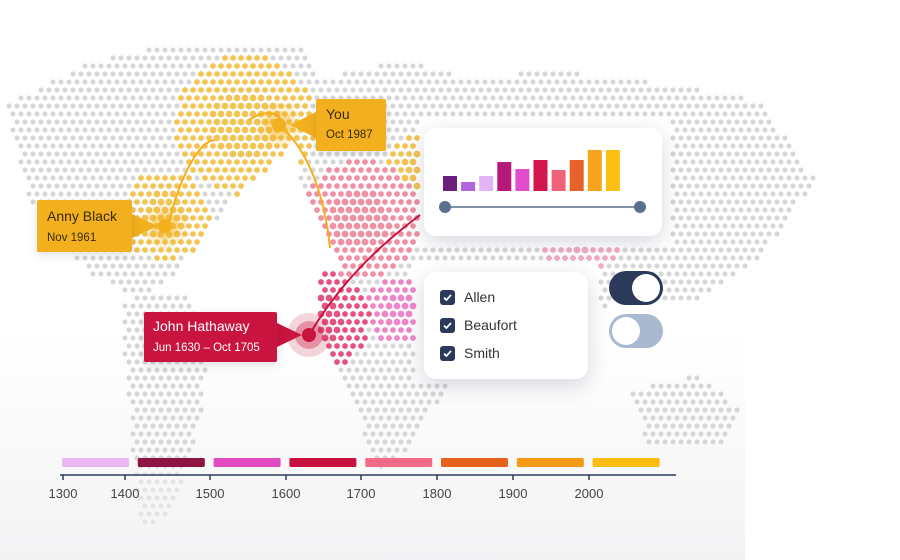  Describe the element at coordinates (470, 353) in the screenshot. I see `filter-smith: Smith` at that location.